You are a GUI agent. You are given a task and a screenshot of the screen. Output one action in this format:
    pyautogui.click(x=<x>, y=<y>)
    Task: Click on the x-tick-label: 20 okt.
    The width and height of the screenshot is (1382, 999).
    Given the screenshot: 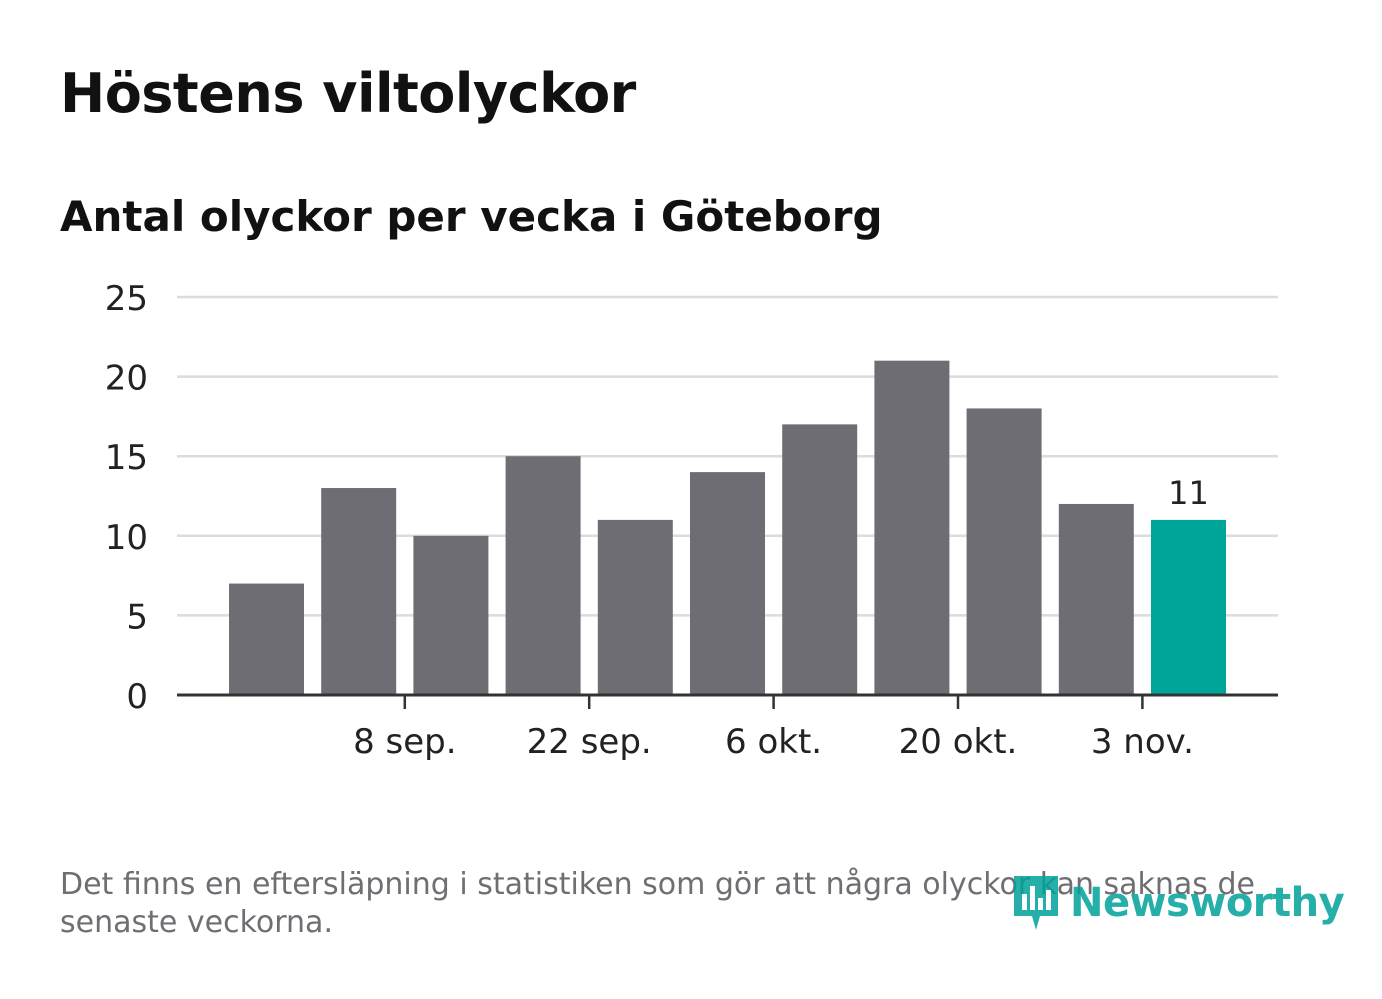 What is the action you would take?
    pyautogui.click(x=958, y=742)
    